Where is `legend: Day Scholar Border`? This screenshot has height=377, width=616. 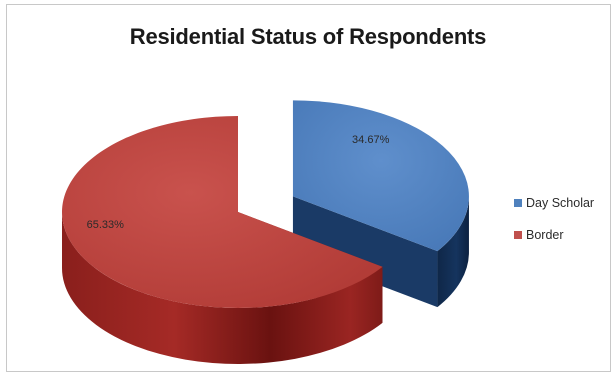 legend: Day Scholar Border is located at coordinates (562, 228).